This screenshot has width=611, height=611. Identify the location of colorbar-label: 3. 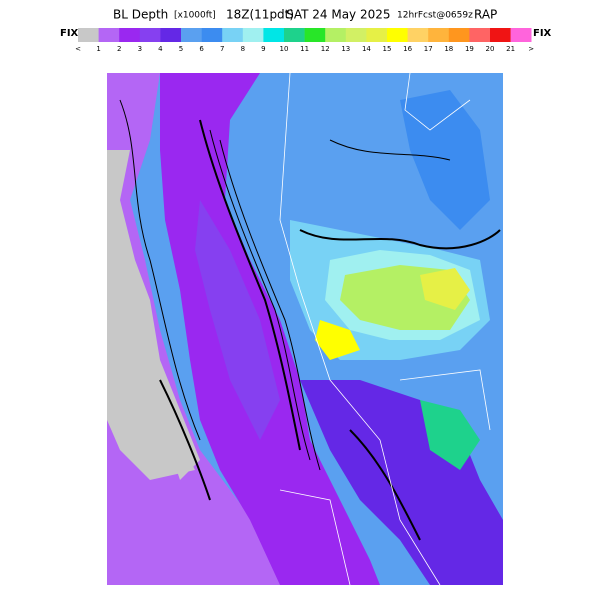
(140, 49).